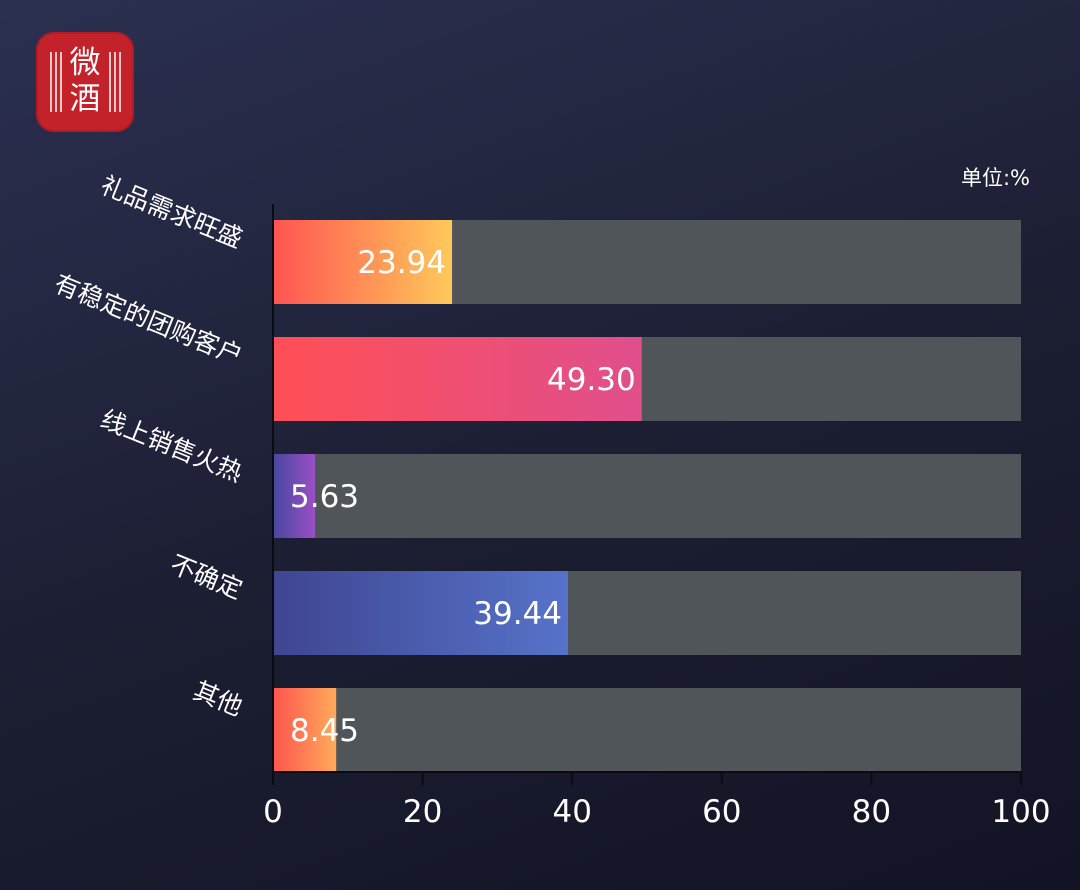  What do you see at coordinates (517, 614) in the screenshot?
I see `bar-value-label: 39.44` at bounding box center [517, 614].